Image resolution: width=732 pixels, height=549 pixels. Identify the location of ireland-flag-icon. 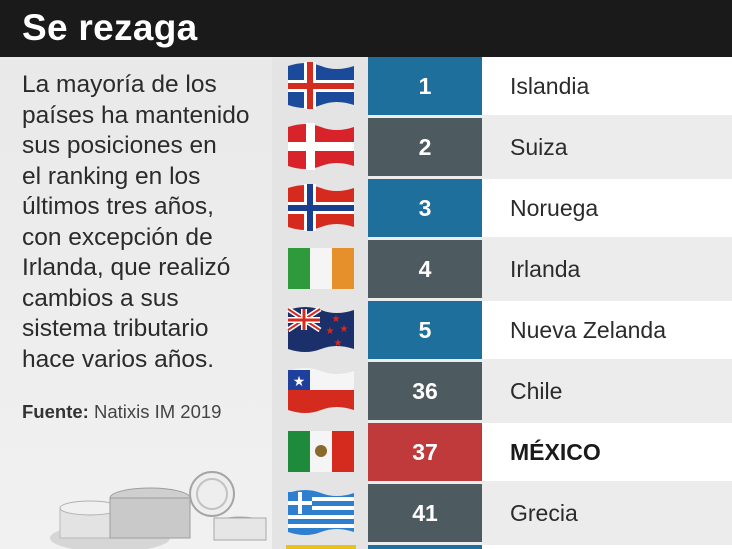
(321, 268).